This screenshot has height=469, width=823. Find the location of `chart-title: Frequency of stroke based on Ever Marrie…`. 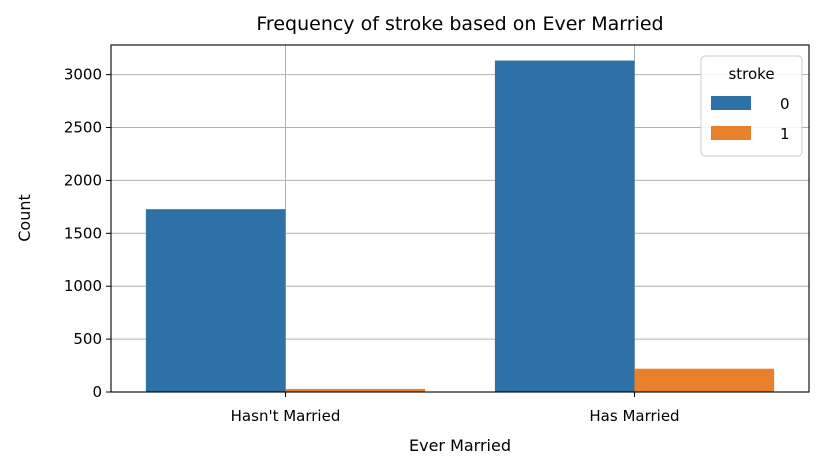

chart-title: Frequency of stroke based on Ever Marrie… is located at coordinates (459, 24).